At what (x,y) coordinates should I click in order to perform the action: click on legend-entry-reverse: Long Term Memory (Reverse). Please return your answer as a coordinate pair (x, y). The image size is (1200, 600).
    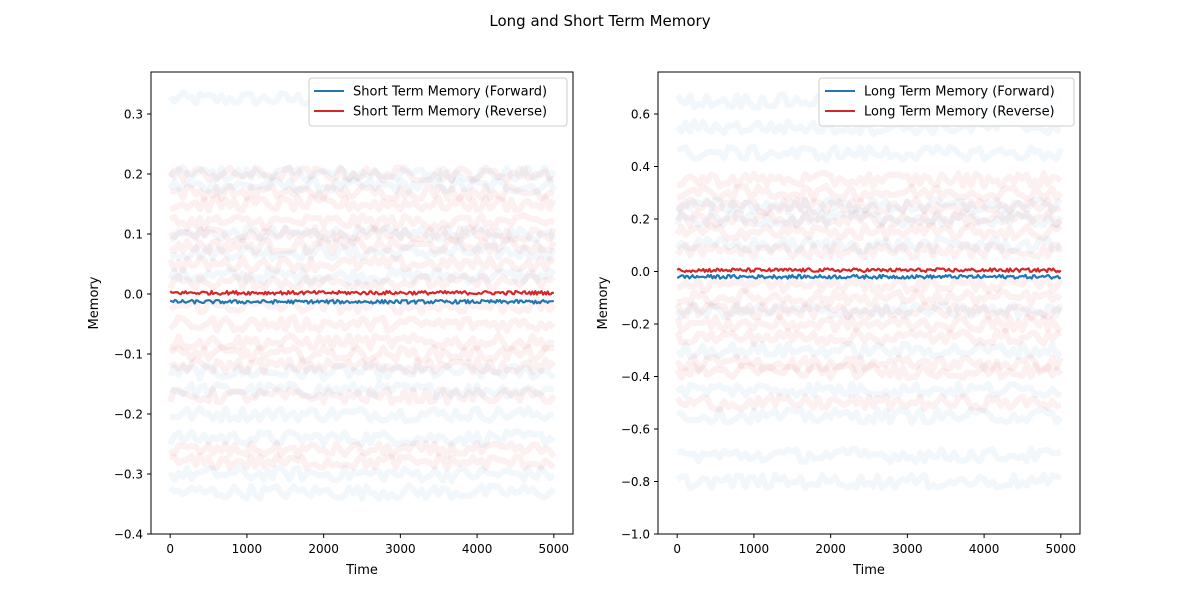
    Looking at the image, I should click on (959, 112).